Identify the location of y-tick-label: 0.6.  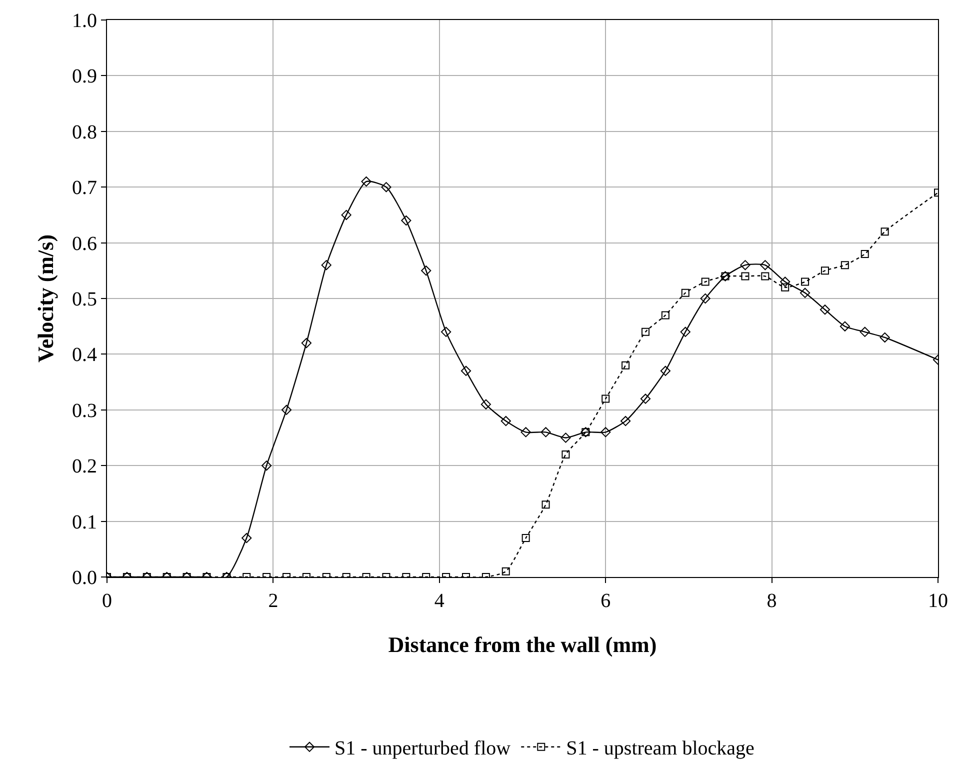
(84, 243).